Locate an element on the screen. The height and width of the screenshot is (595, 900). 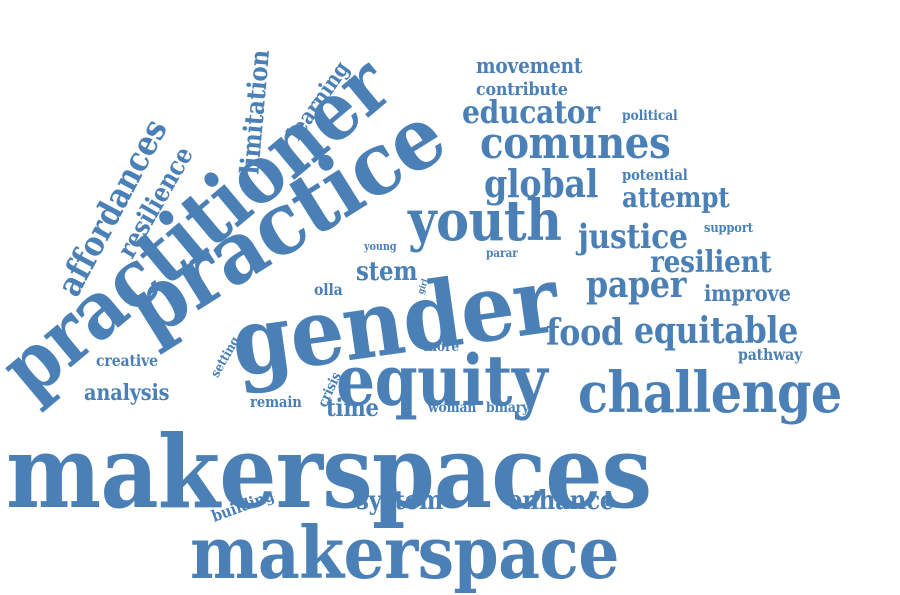
word-woman: woman is located at coordinates (452, 407).